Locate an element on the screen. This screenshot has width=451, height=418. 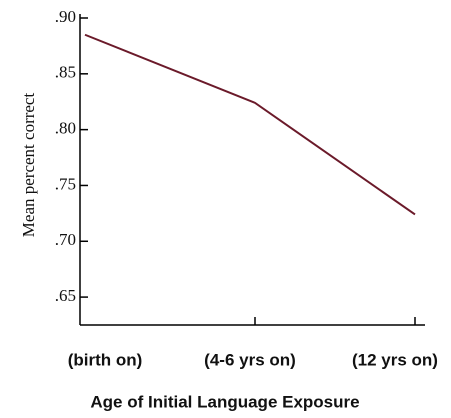
y-tick-label: .80 is located at coordinates (65, 128).